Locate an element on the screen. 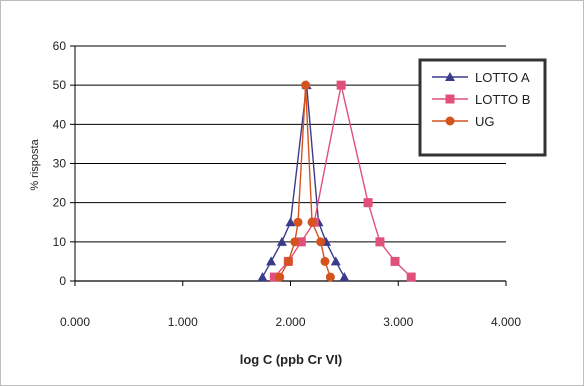 This screenshot has width=584, height=386. x-tick-label: 3.000 is located at coordinates (398, 322).